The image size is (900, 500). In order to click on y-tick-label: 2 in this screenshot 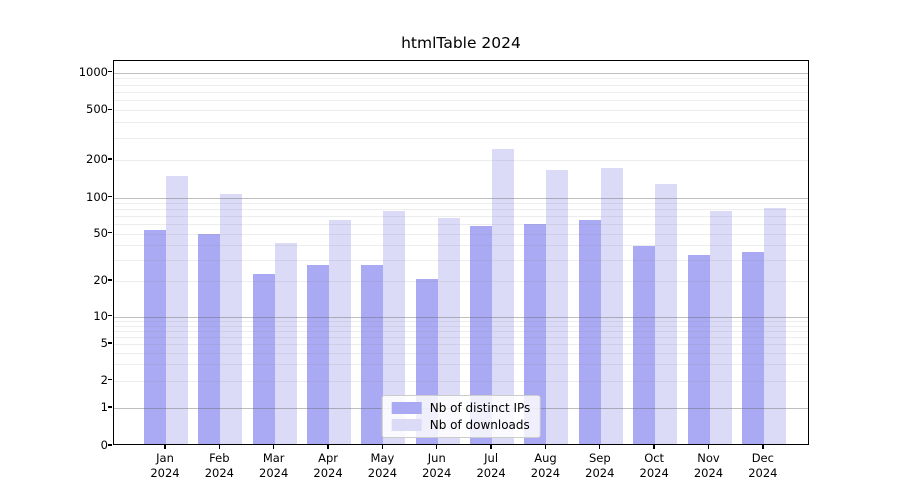, I will do `click(104, 379)`.